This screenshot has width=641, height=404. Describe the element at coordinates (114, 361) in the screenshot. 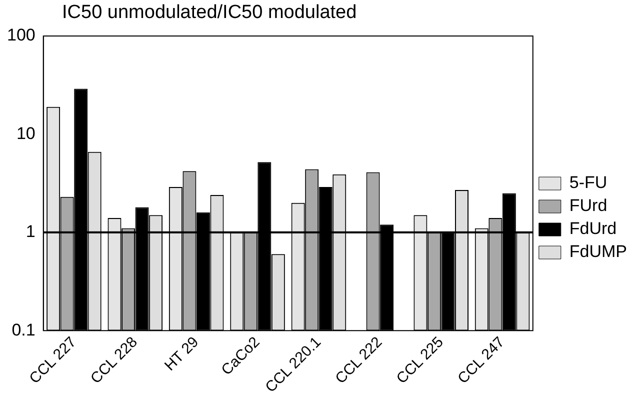

I see `x-tick-label: CCL 228` at that location.